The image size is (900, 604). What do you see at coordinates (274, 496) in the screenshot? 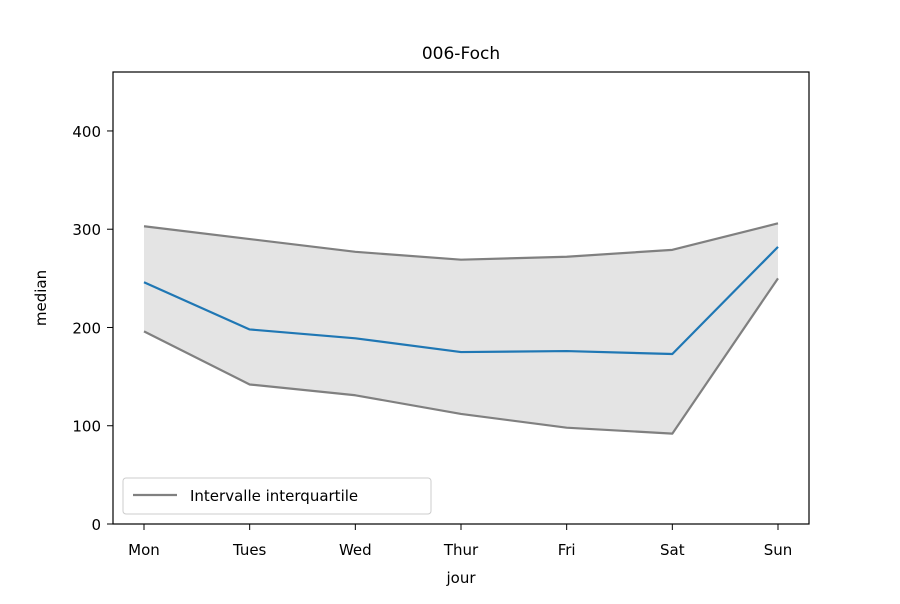
I see `legend-label-iqr: Intervalle interquartile` at bounding box center [274, 496].